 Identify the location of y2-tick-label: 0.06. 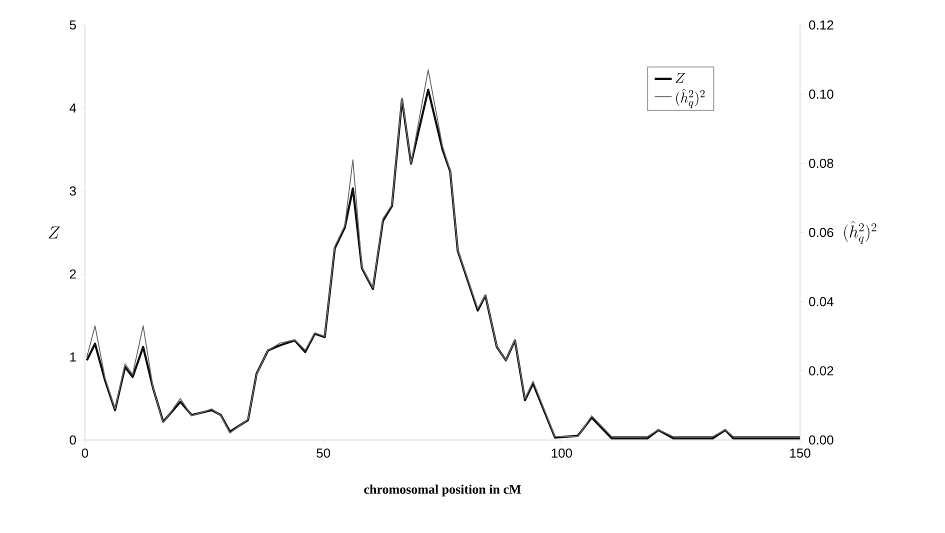
(821, 233).